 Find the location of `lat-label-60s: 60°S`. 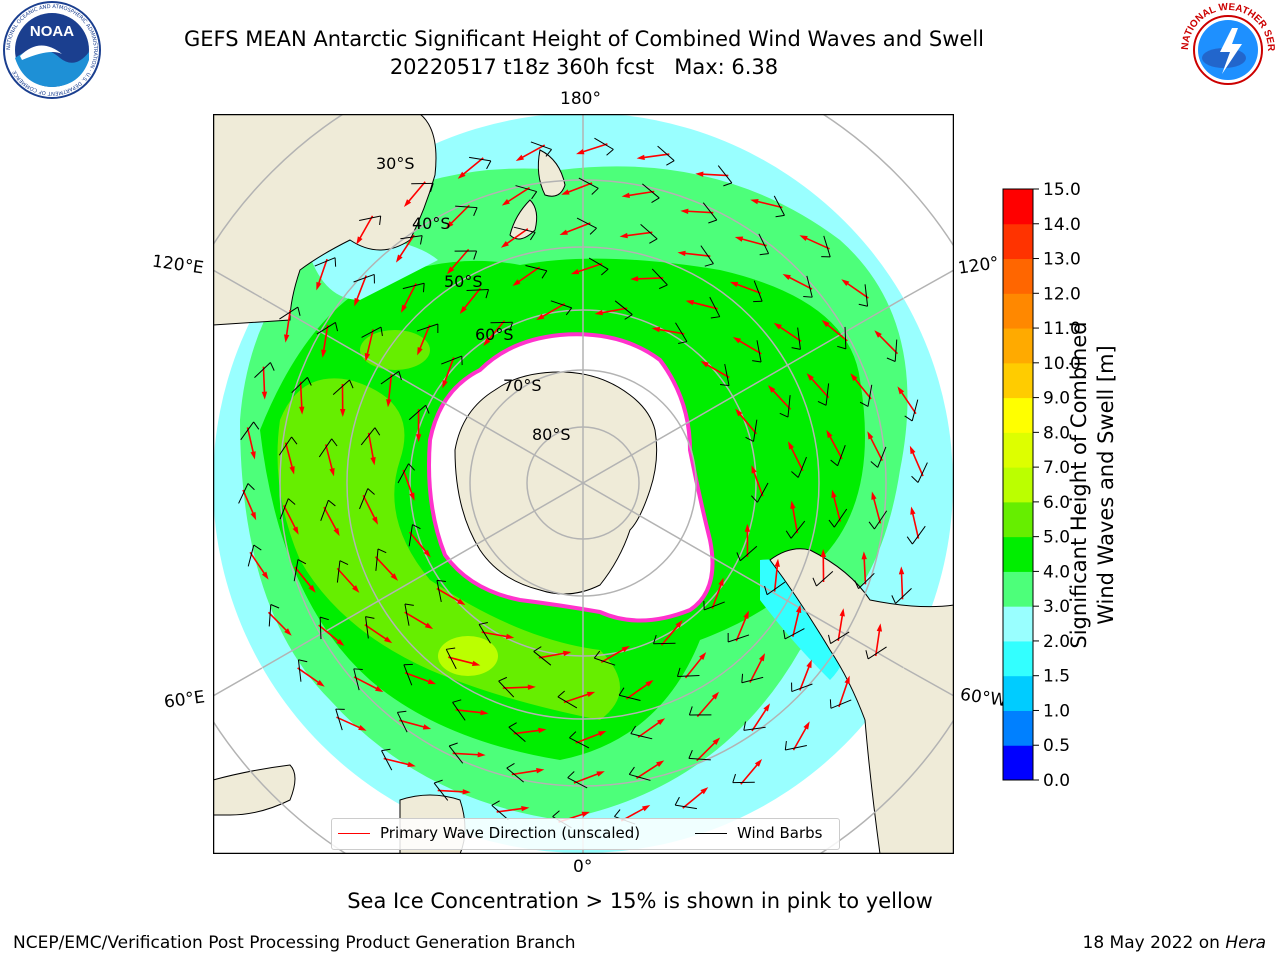

lat-label-60s: 60°S is located at coordinates (494, 334).